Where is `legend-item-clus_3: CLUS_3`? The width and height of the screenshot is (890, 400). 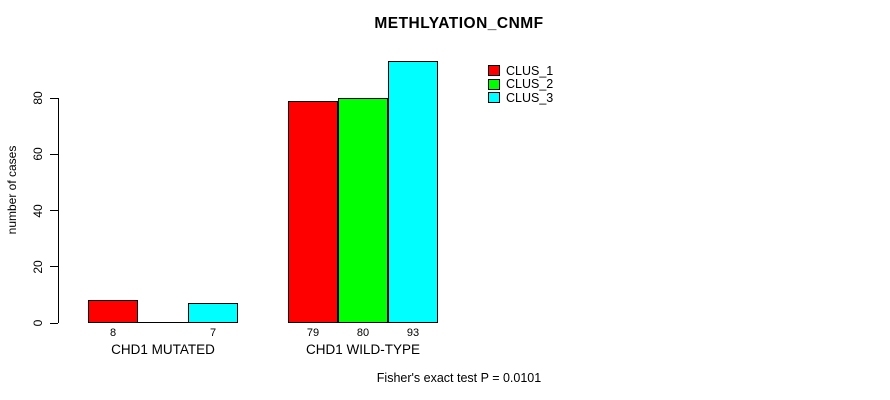 legend-item-clus_3: CLUS_3 is located at coordinates (520, 98).